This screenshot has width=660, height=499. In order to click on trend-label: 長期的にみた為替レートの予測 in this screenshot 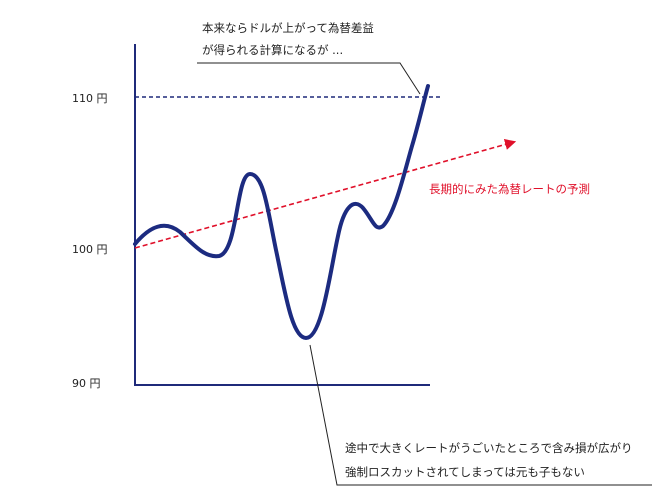, I will do `click(509, 189)`.